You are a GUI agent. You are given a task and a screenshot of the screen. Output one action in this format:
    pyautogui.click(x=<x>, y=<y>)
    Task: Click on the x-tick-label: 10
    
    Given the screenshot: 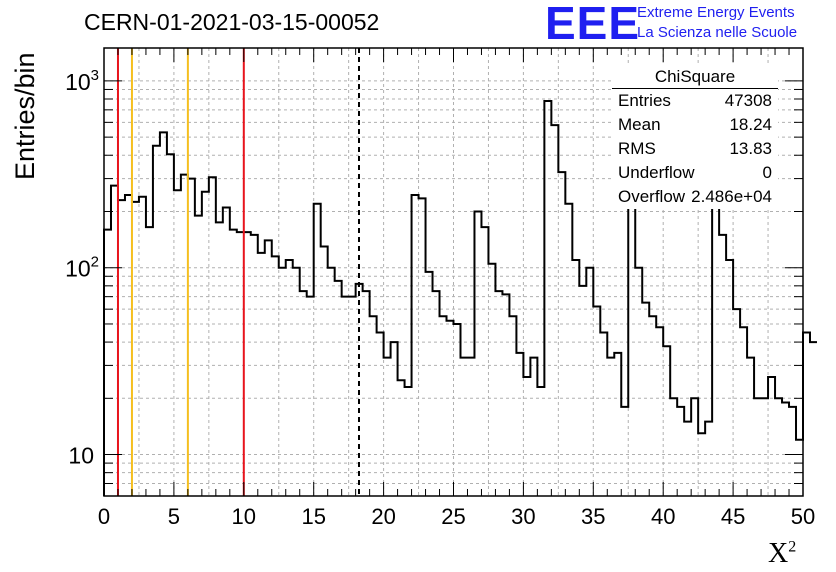 What is the action you would take?
    pyautogui.click(x=244, y=516)
    